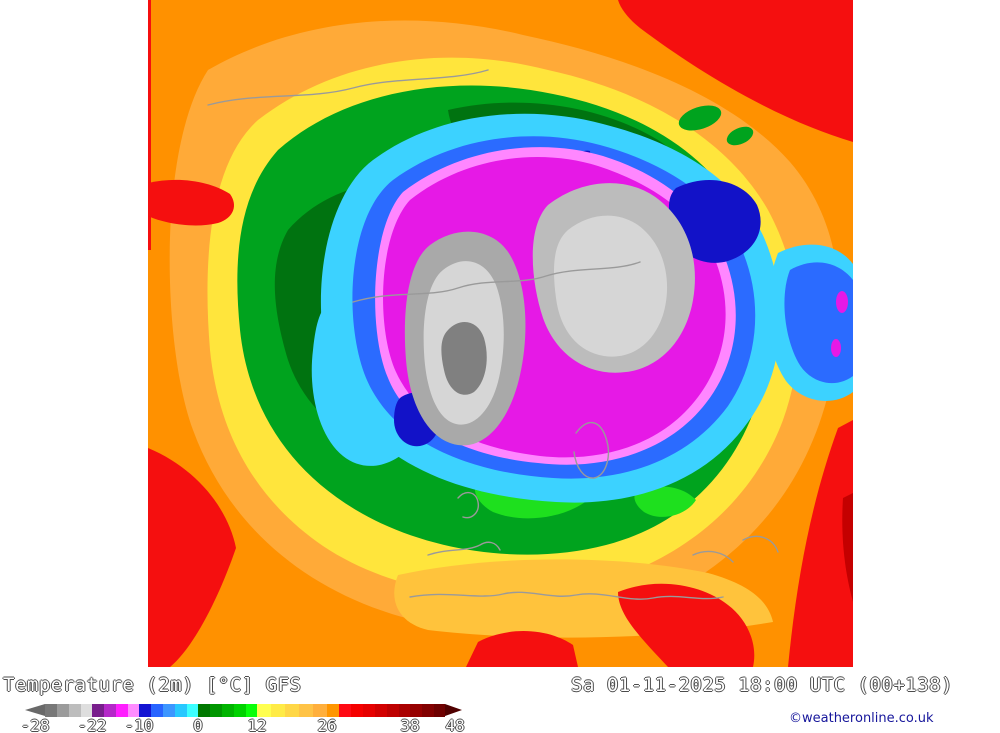  Describe the element at coordinates (192, 557) in the screenshot. I see `region-atlantic-red` at that location.